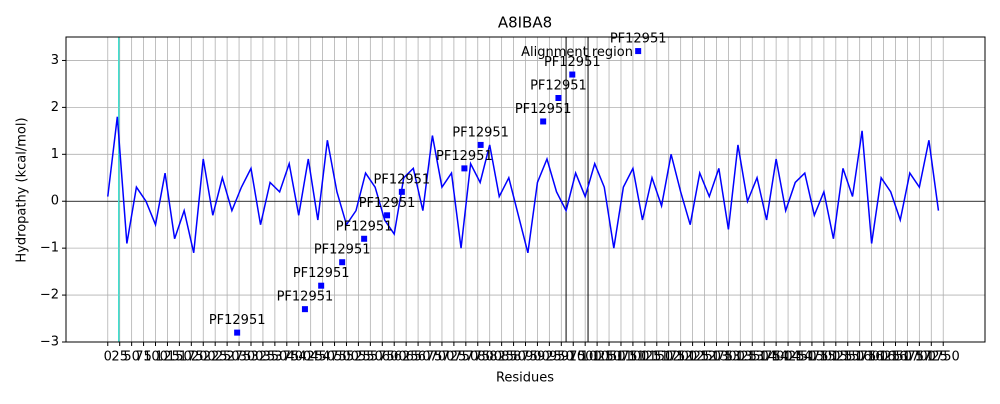 The height and width of the screenshot is (404, 1000). I want to click on x-tick-label: 525, so click(358, 357).